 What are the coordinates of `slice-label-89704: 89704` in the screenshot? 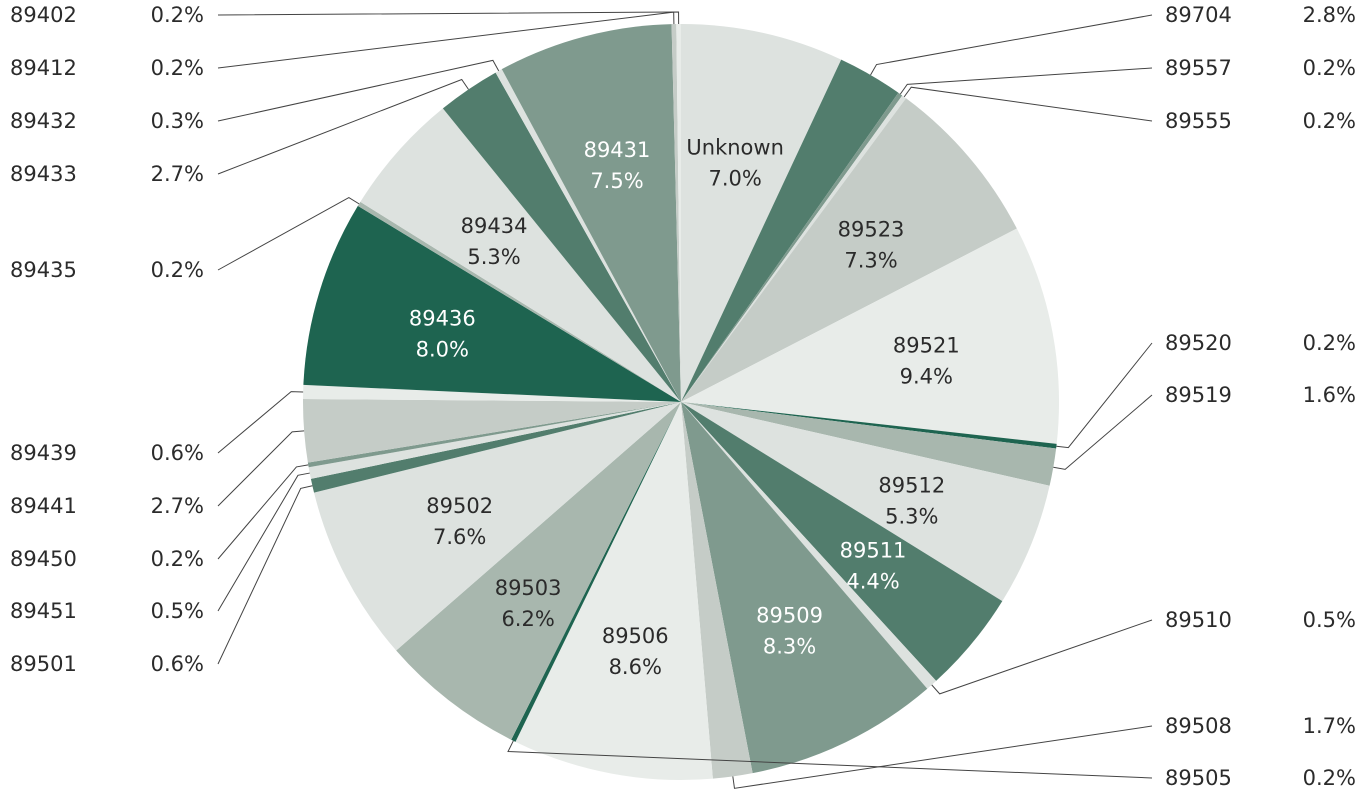 It's located at (1198, 15).